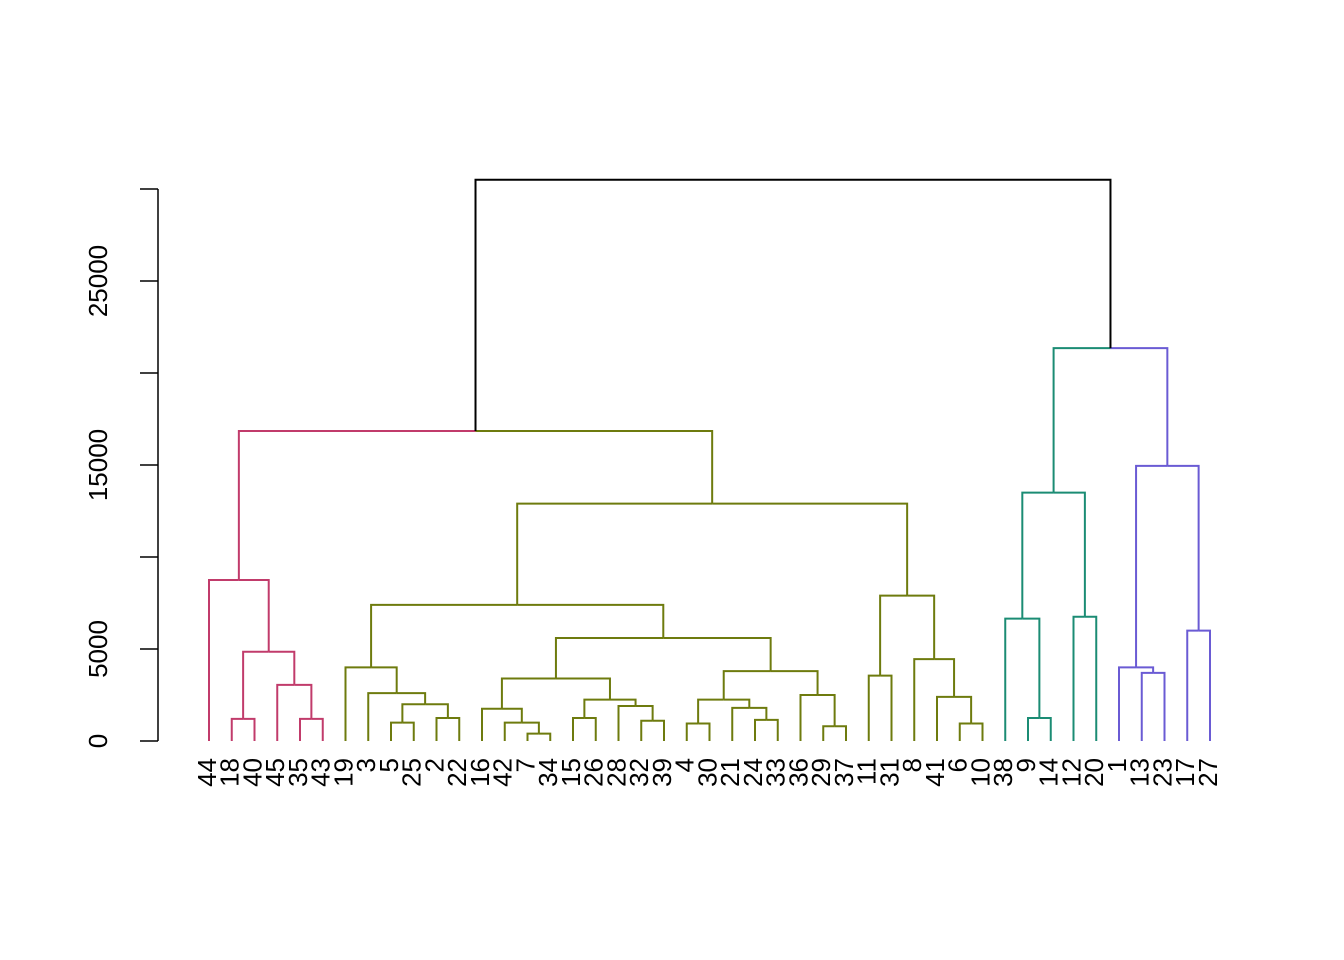 The image size is (1344, 960). What do you see at coordinates (1140, 772) in the screenshot?
I see `leaf-label: 13` at bounding box center [1140, 772].